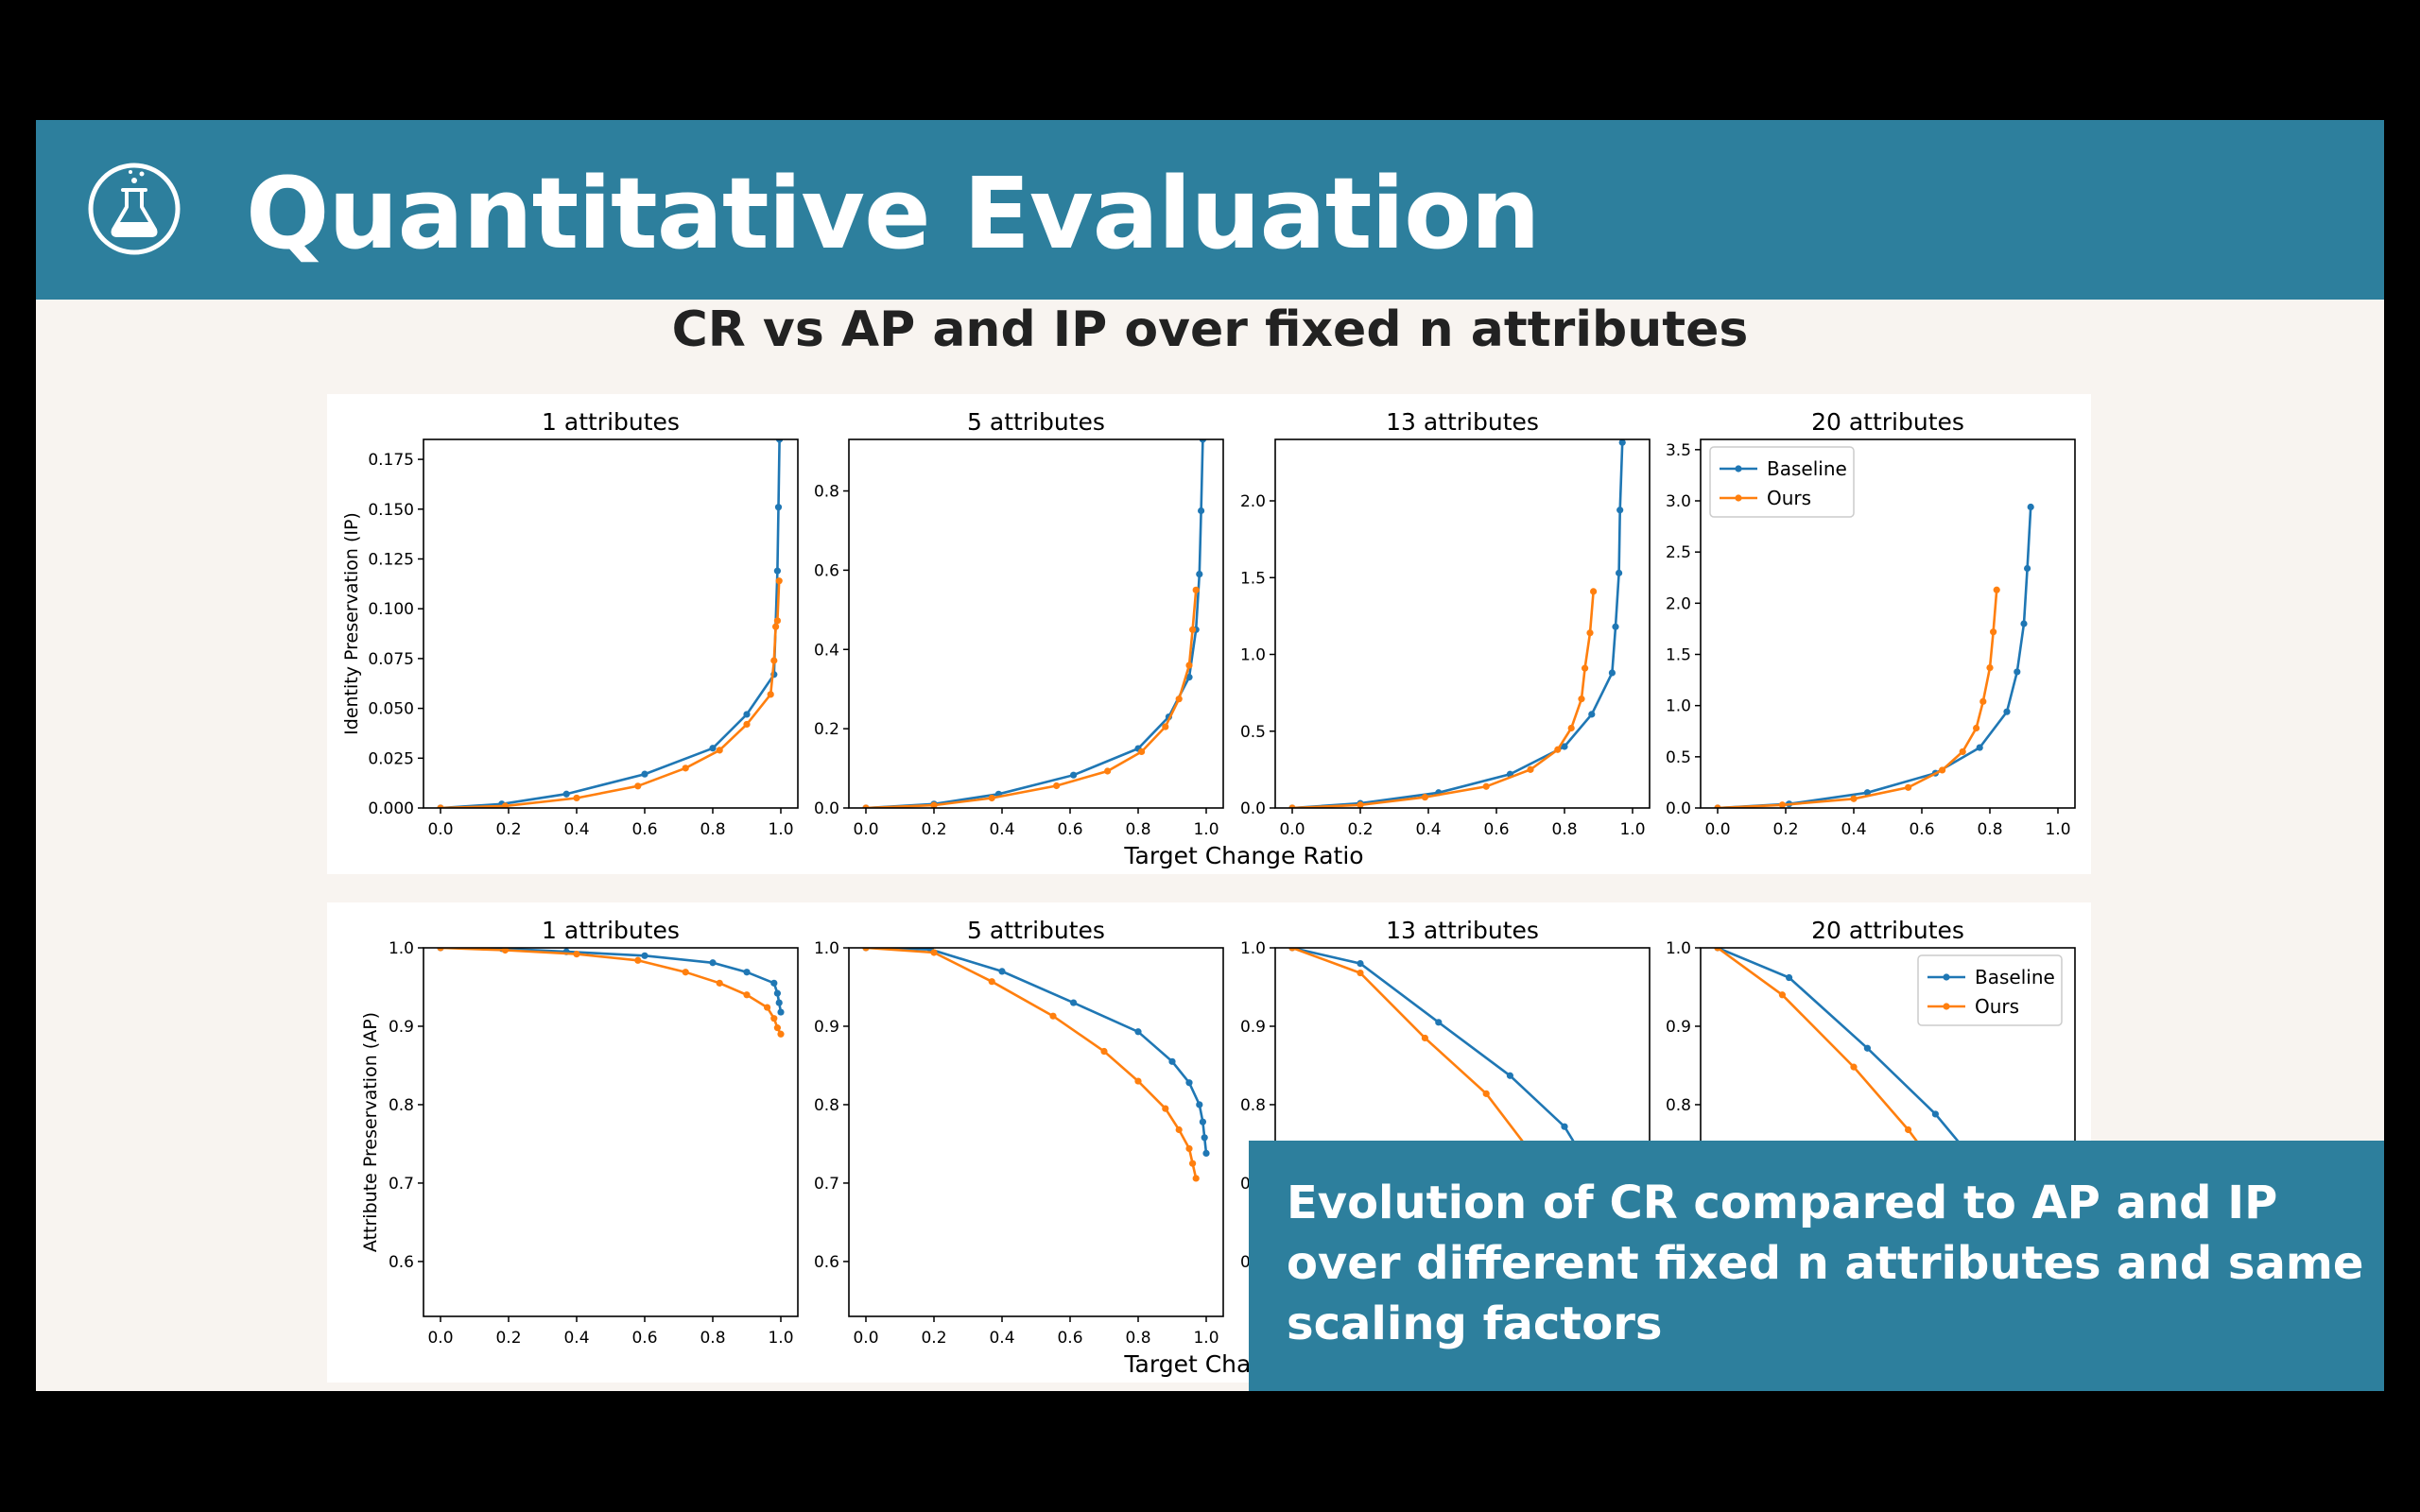  I want to click on y-axis-label: Attribute Preservation (AP), so click(370, 1132).